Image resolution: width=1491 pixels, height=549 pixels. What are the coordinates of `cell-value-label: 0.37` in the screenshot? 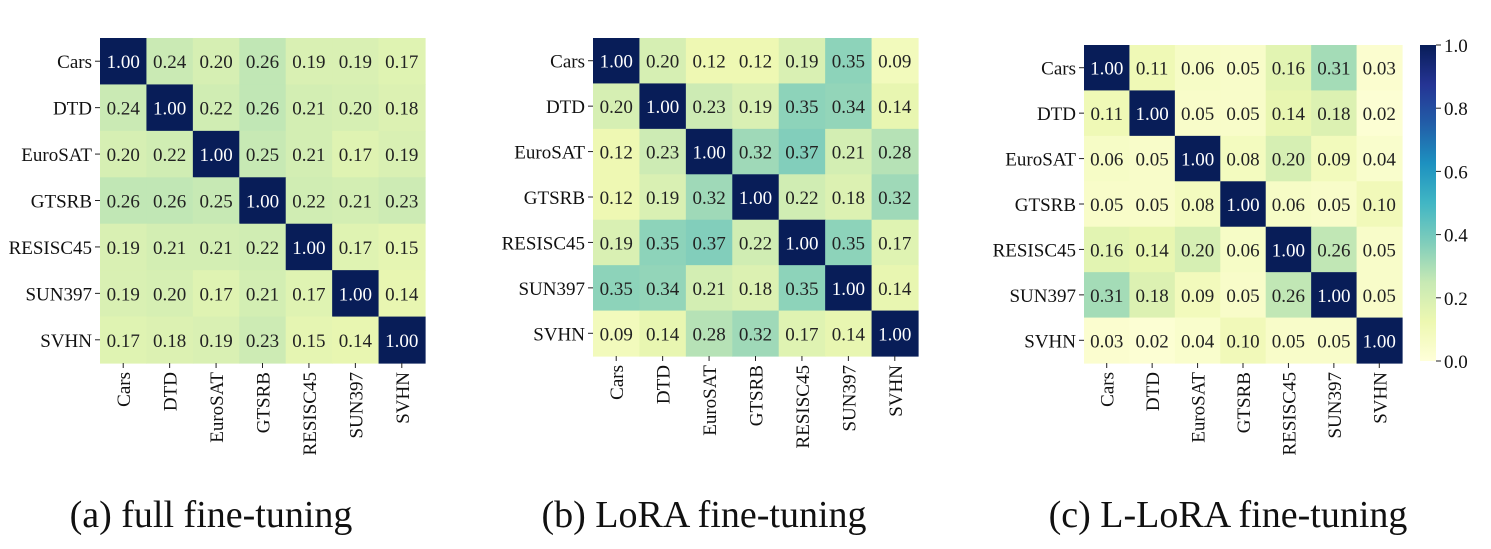 It's located at (801, 153).